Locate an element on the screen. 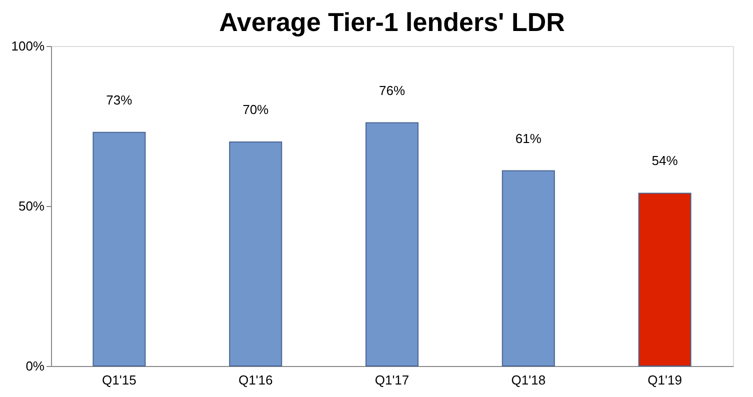 The image size is (753, 397). x-tick-label: Q1'16 is located at coordinates (255, 380).